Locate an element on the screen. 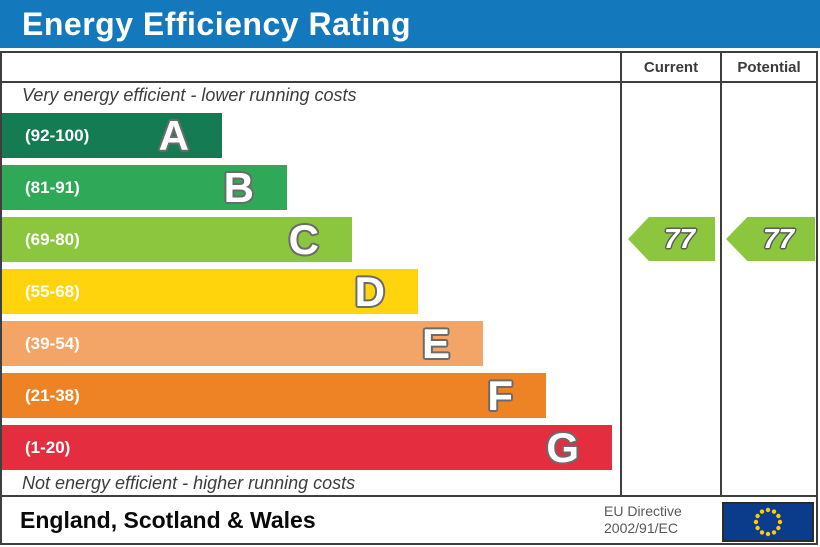 The image size is (820, 547). band-row-a: (92-100) A is located at coordinates (311, 133).